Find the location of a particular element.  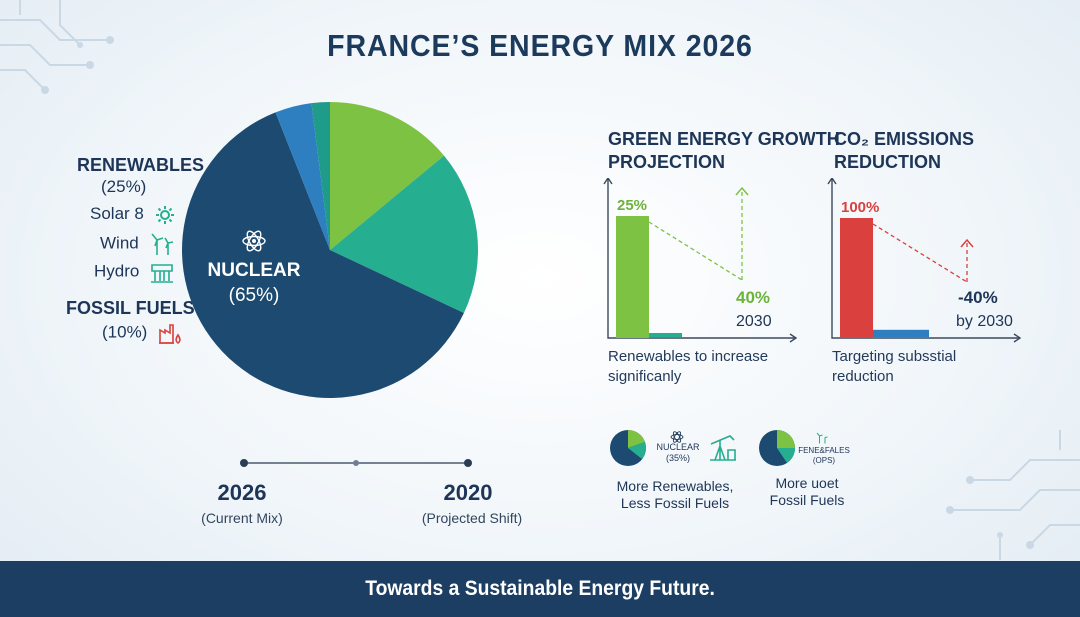

mini-left-label: NUCLEAR (35%) is located at coordinates (678, 453).